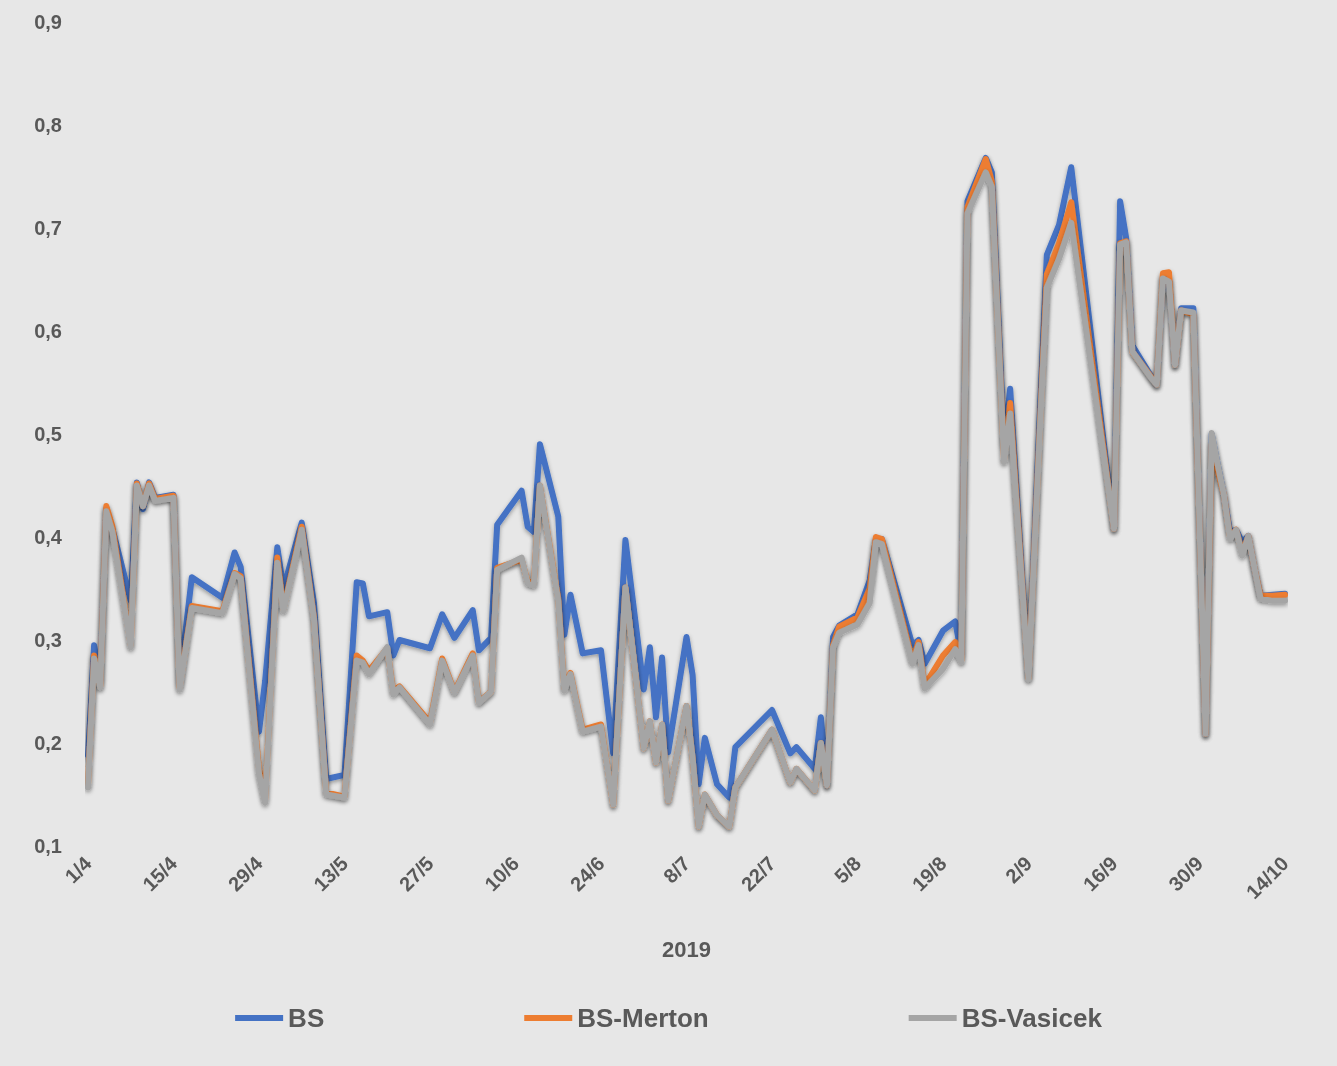 The image size is (1337, 1066). I want to click on legend-label: BS-Merton, so click(643, 1018).